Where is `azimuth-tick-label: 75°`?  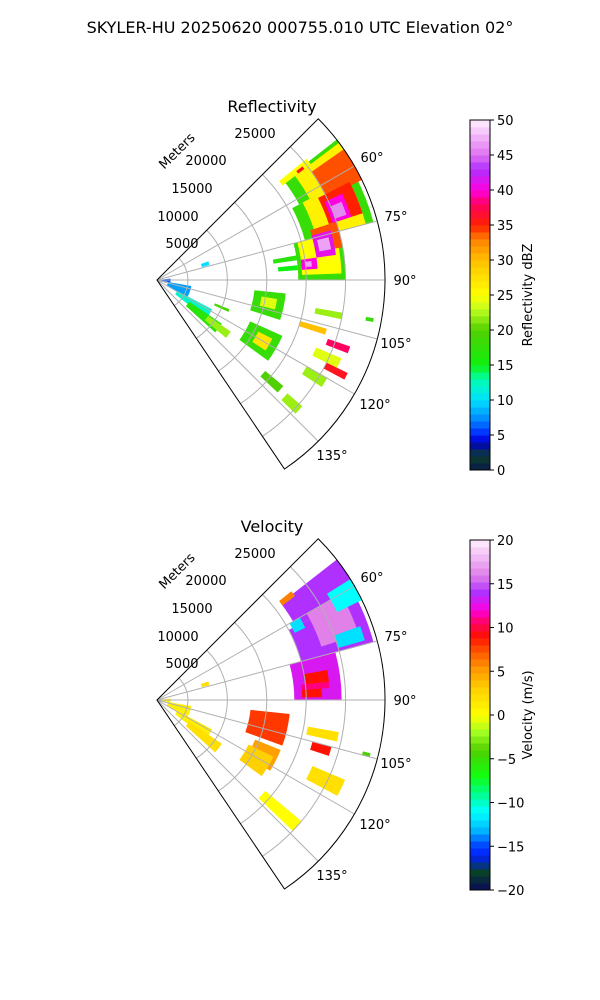 azimuth-tick-label: 75° is located at coordinates (395, 217).